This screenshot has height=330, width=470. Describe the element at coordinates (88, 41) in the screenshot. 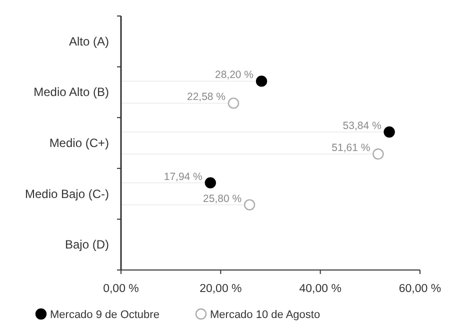

I see `y-tick-label: Alto (A)` at that location.